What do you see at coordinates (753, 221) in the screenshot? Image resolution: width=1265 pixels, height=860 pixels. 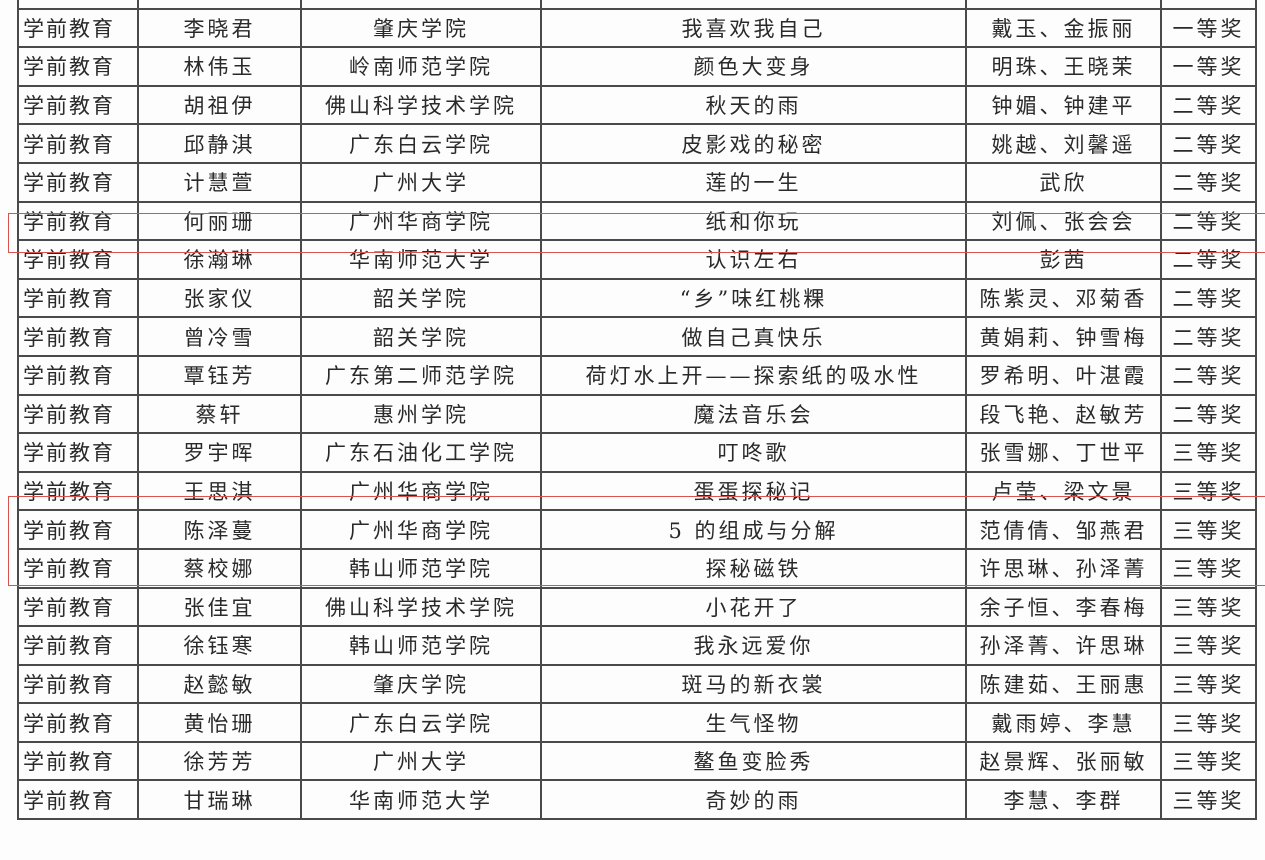 I see `cell-title: 纸和你玩` at bounding box center [753, 221].